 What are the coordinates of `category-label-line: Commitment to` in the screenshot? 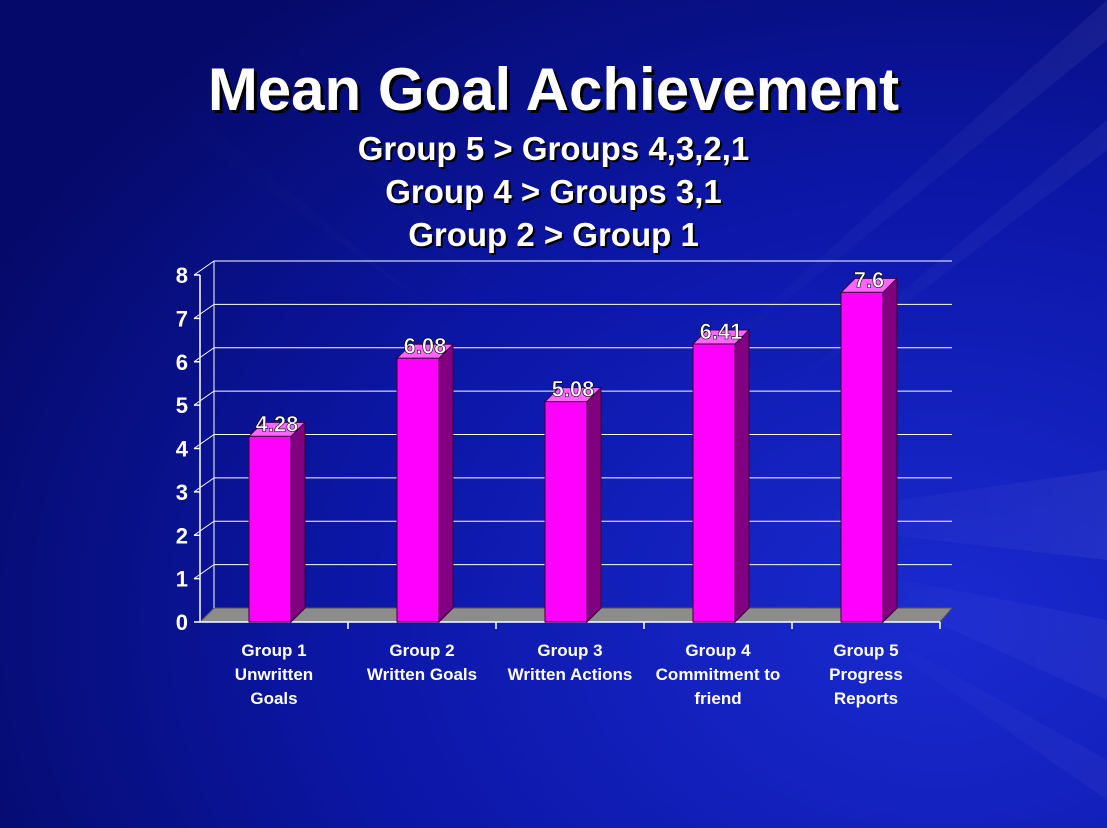 It's located at (718, 674).